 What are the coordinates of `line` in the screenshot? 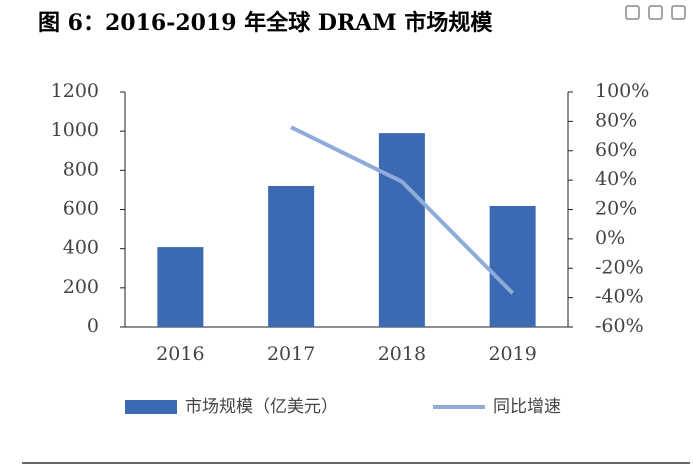 It's located at (402, 210).